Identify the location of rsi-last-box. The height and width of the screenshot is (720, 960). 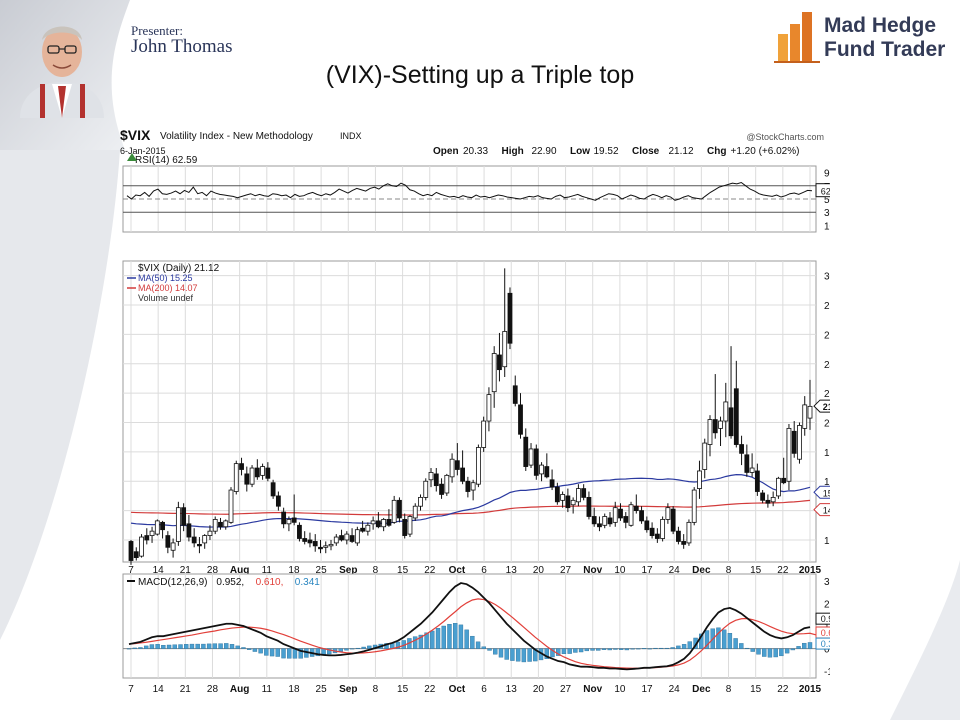
(822, 190).